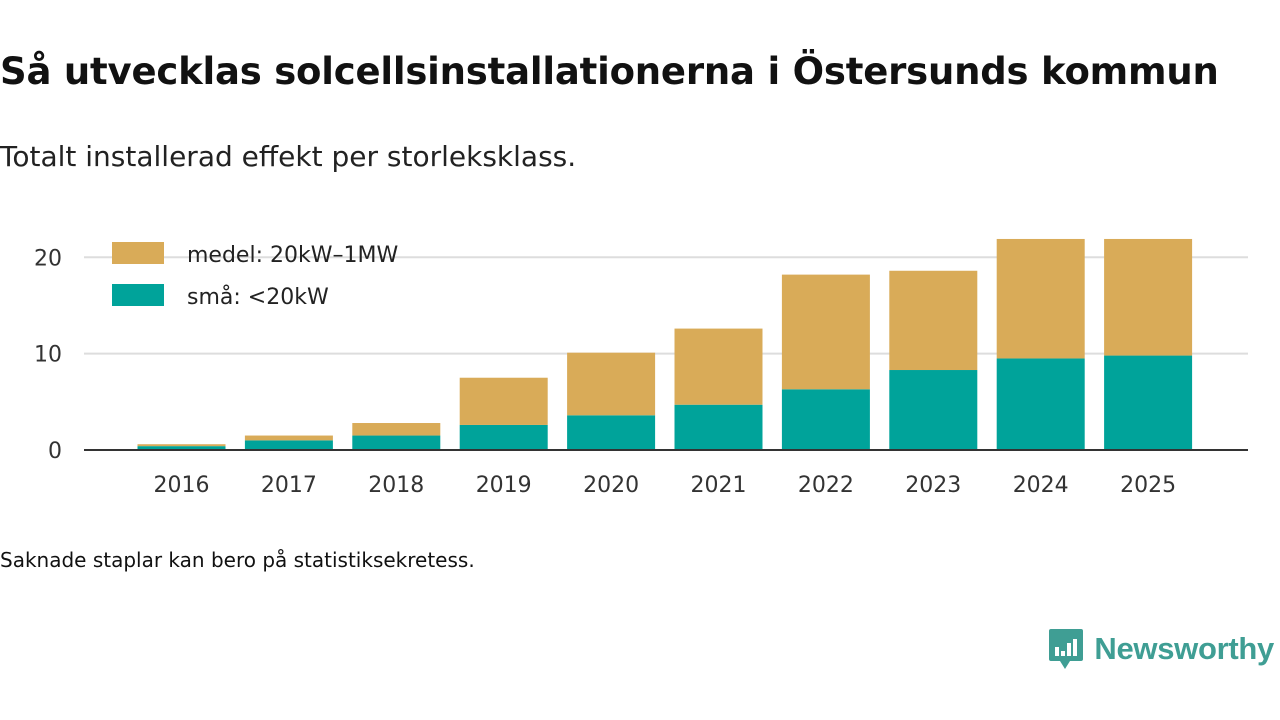  Describe the element at coordinates (933, 485) in the screenshot. I see `x-tick-label: 2023` at that location.